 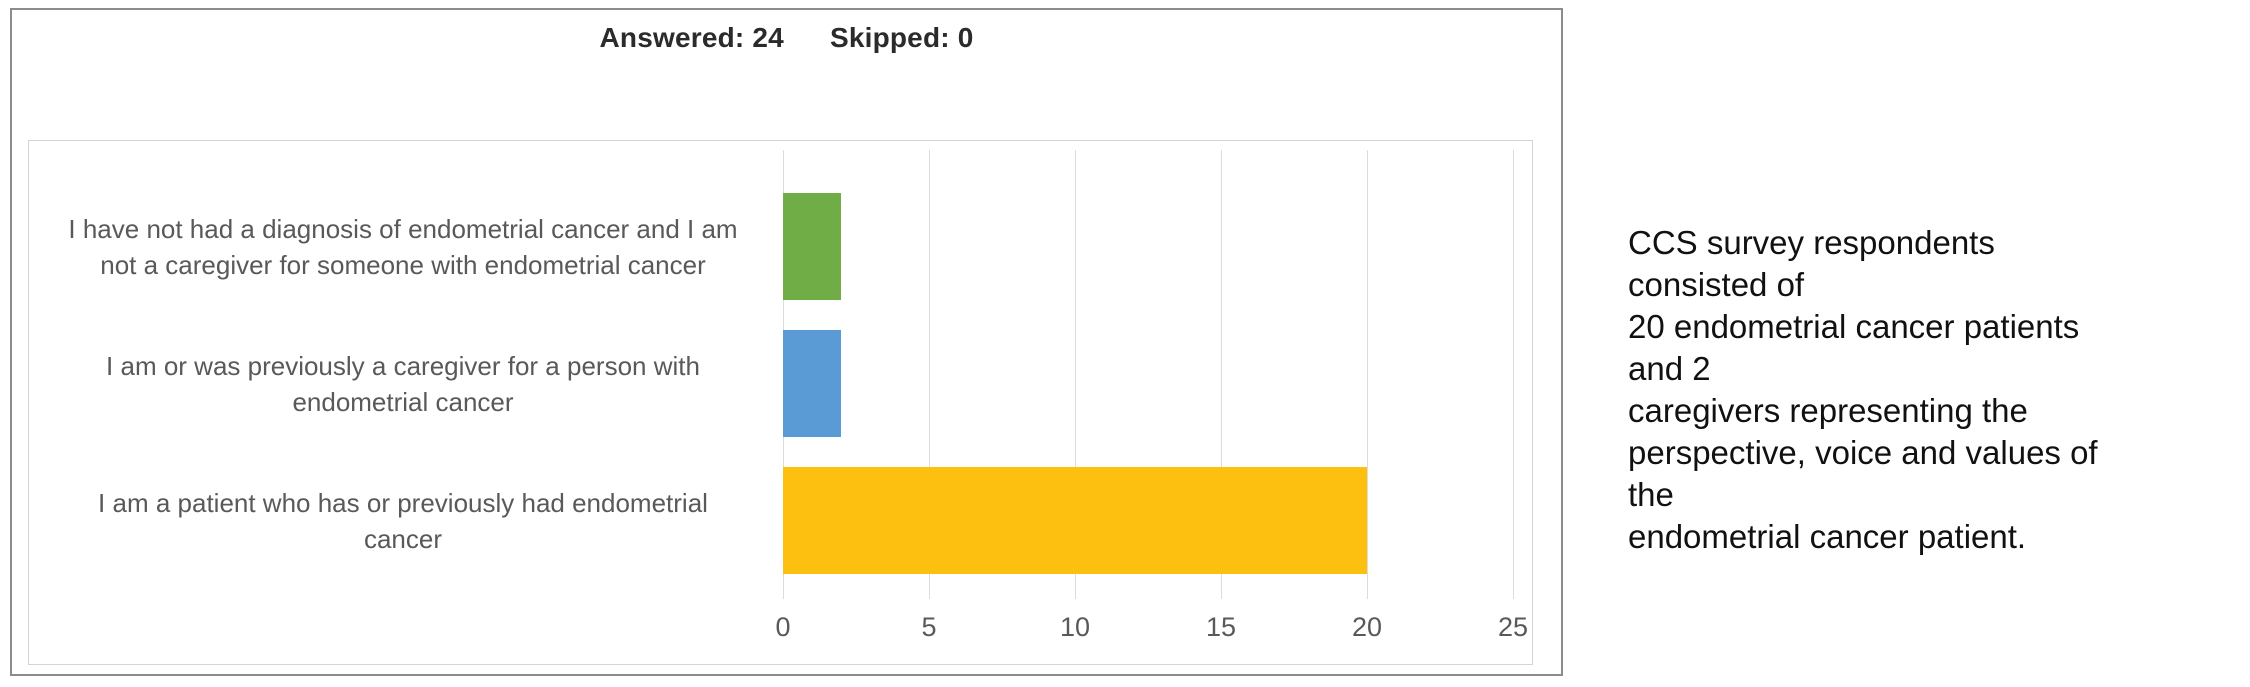 I want to click on annotation-line: endometrial cancer patient., so click(x=1827, y=536).